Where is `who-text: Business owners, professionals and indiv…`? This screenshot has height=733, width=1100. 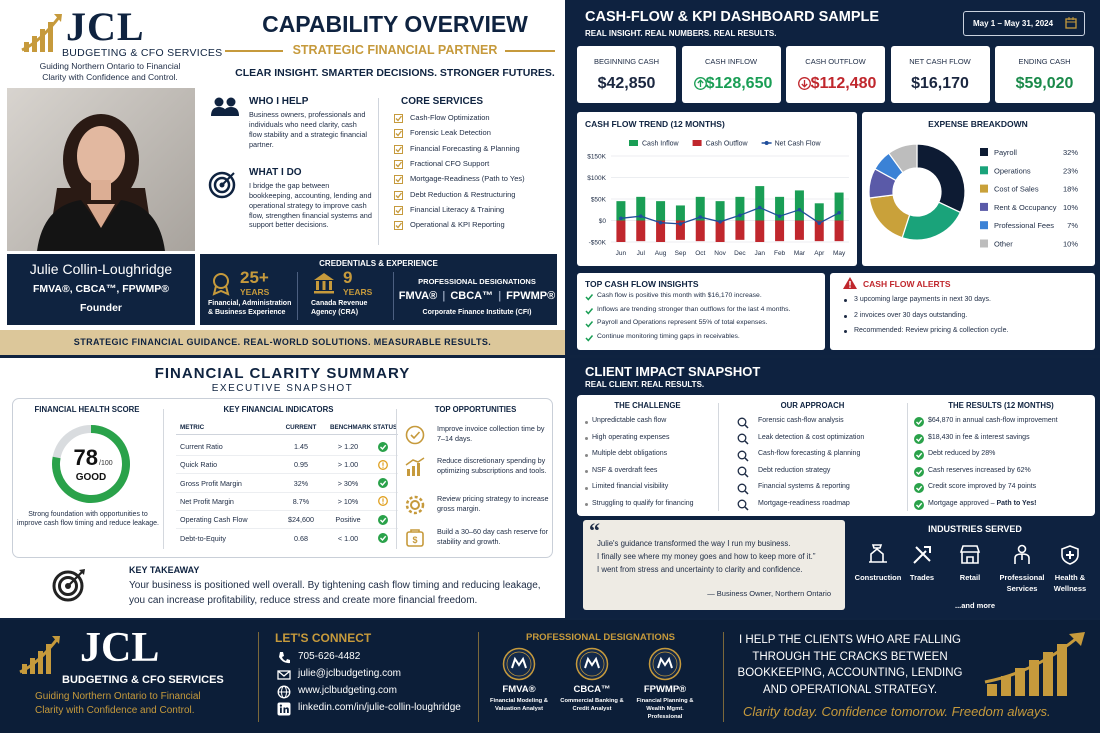 who-text: Business owners, professionals and indiv… is located at coordinates (308, 129).